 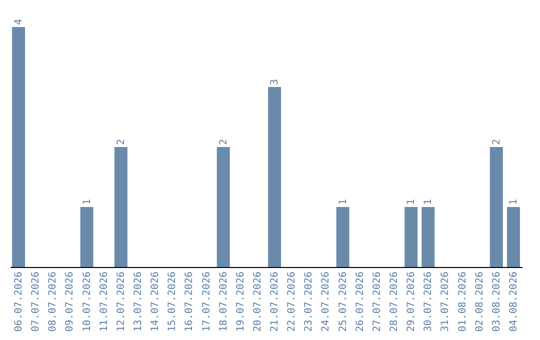 What do you see at coordinates (462, 302) in the screenshot?
I see `x-tick-label: 01.08.2026` at bounding box center [462, 302].